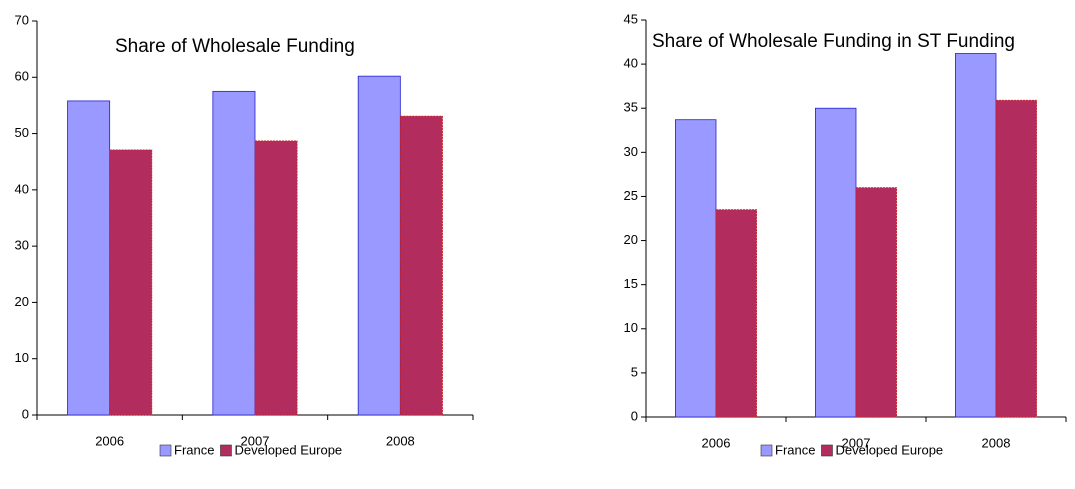 This screenshot has width=1075, height=489. What do you see at coordinates (22, 76) in the screenshot?
I see `y-tick-label: 60` at bounding box center [22, 76].